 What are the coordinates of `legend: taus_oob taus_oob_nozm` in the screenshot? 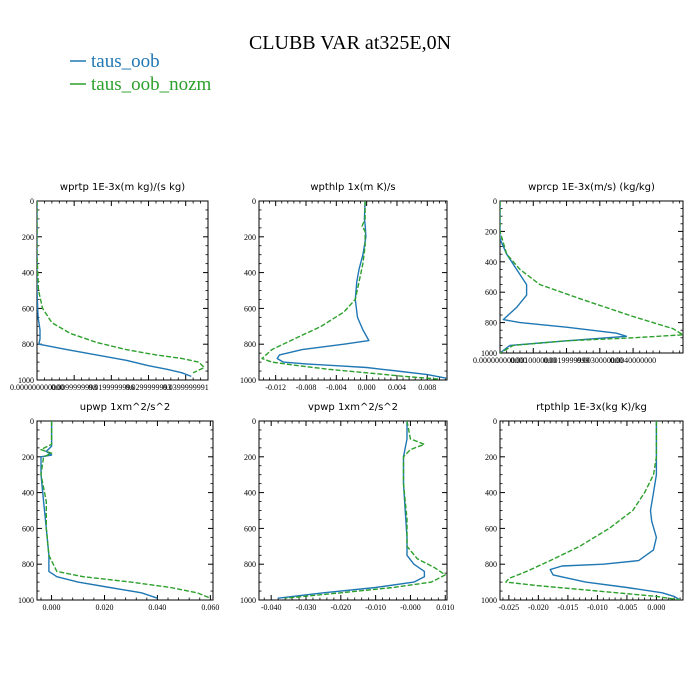 It's located at (141, 73).